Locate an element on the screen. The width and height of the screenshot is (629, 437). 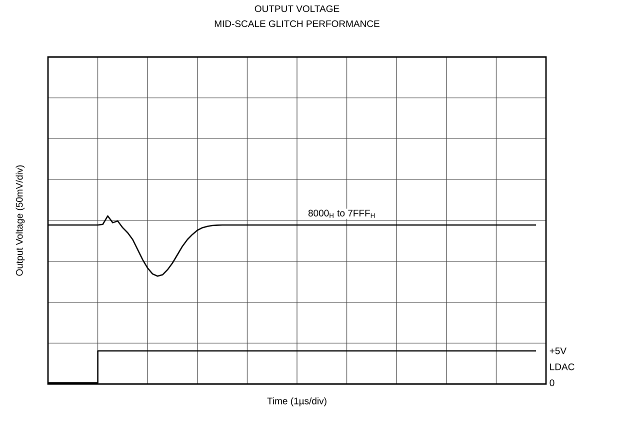
text: 0 is located at coordinates (552, 382).